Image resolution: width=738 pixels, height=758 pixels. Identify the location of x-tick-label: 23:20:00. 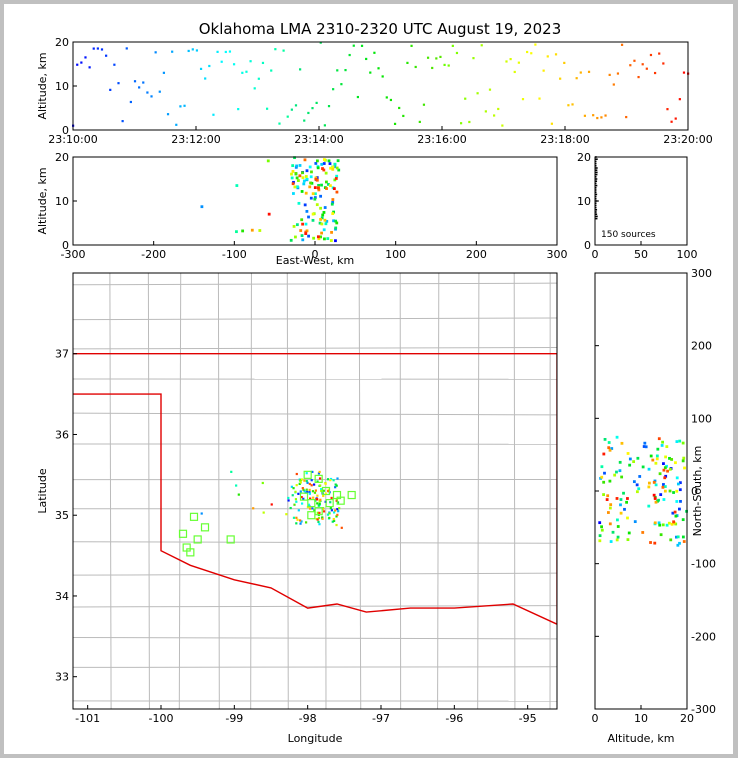
(687, 139).